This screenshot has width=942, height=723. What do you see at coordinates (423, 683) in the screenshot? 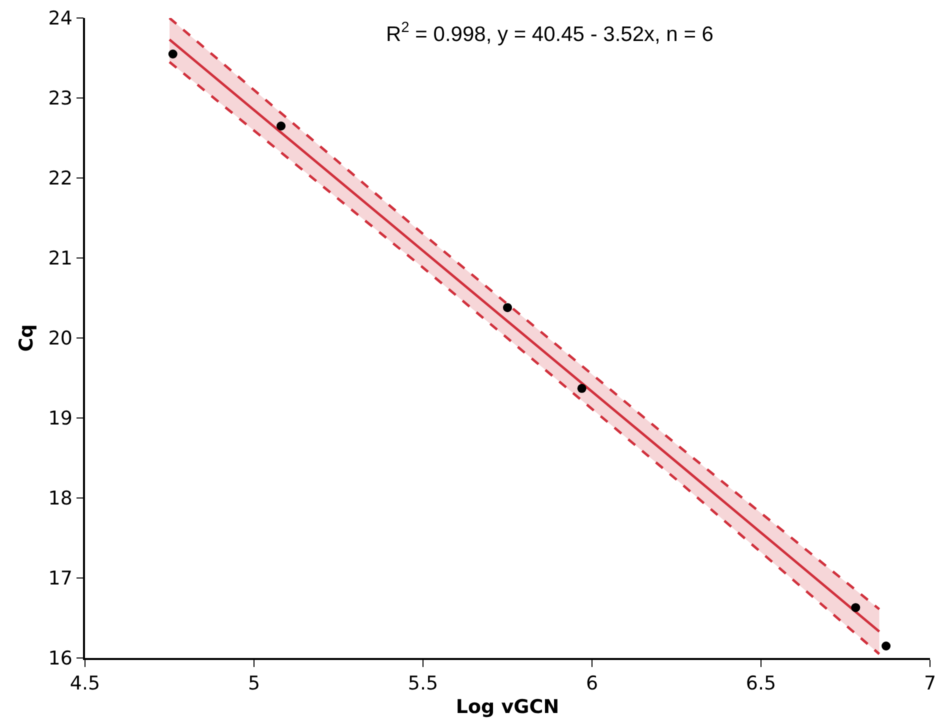
I see `x-tick-label: 5.5` at bounding box center [423, 683].